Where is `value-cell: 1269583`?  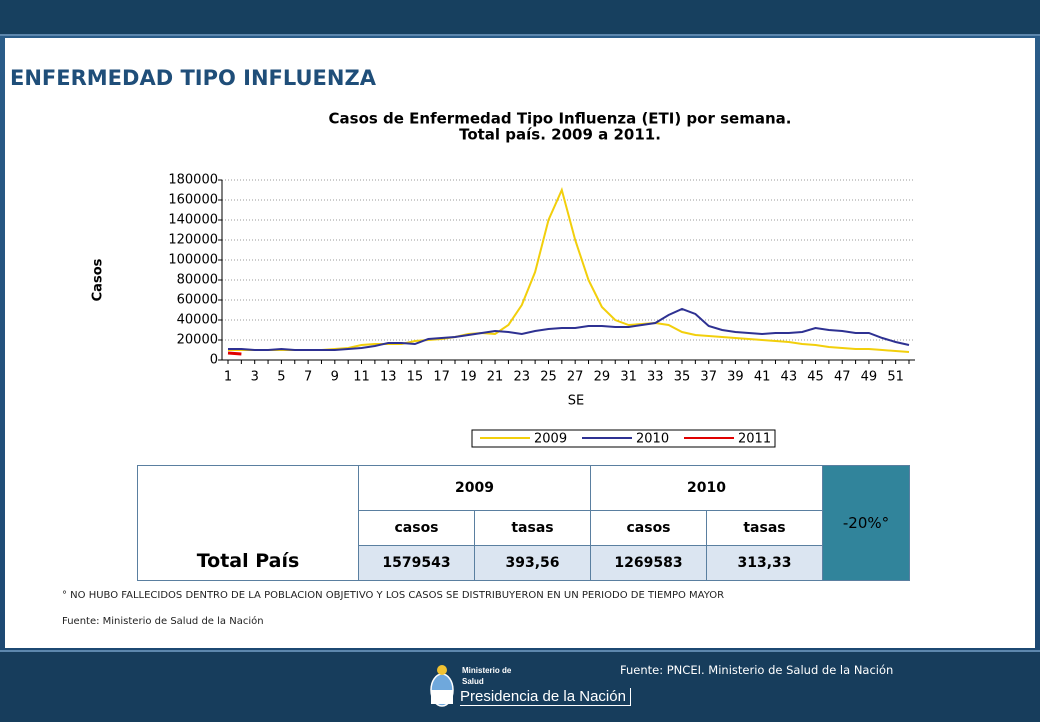 value-cell: 1269583 is located at coordinates (648, 563).